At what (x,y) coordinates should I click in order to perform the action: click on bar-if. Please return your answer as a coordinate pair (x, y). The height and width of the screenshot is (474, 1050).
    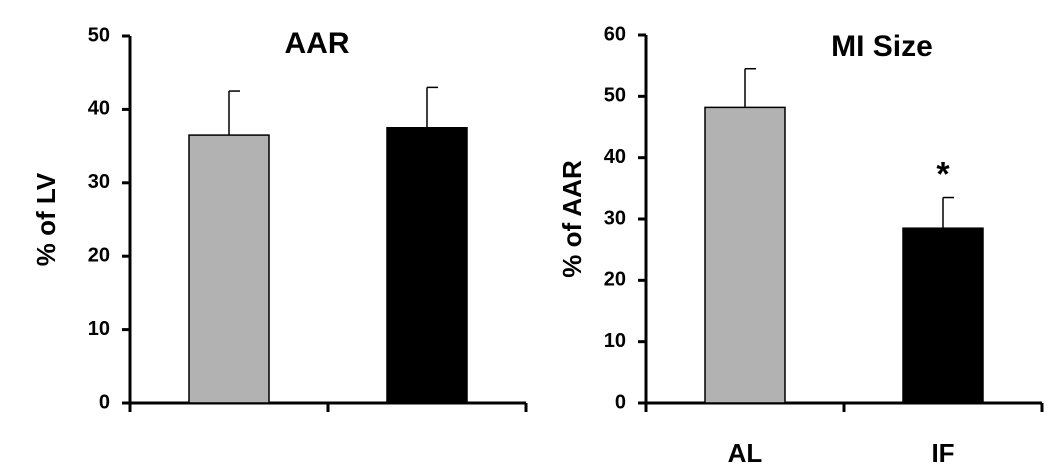
    Looking at the image, I should click on (943, 315).